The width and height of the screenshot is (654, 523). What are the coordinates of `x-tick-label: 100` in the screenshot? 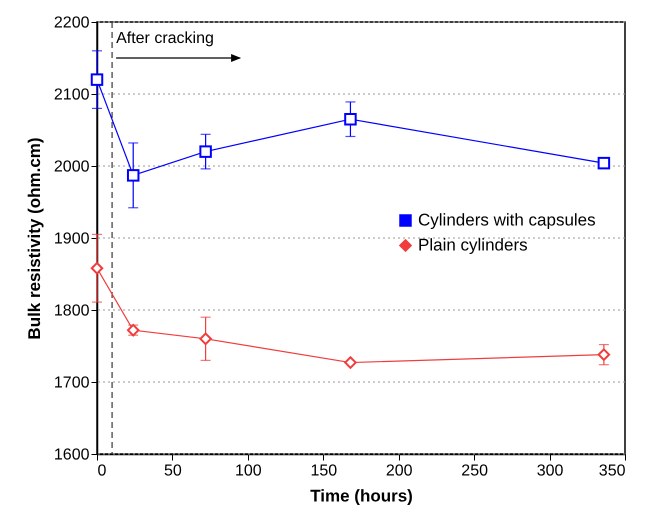 It's located at (248, 471).